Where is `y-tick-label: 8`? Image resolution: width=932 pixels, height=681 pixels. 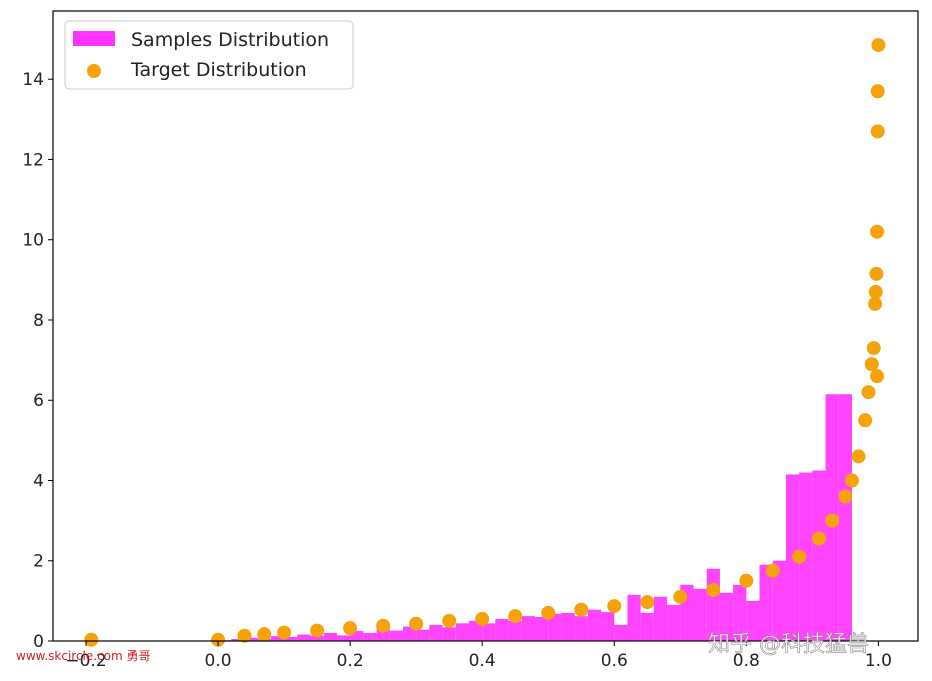
y-tick-label: 8 is located at coordinates (38, 321).